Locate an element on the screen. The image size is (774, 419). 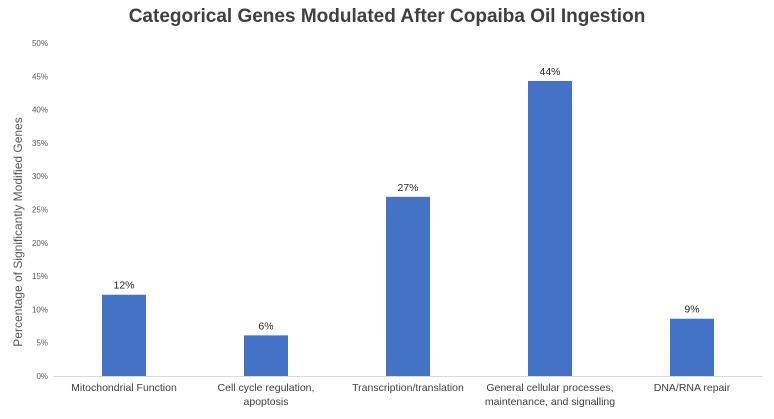
x-tick-label: DNA/RNA repair is located at coordinates (692, 388).